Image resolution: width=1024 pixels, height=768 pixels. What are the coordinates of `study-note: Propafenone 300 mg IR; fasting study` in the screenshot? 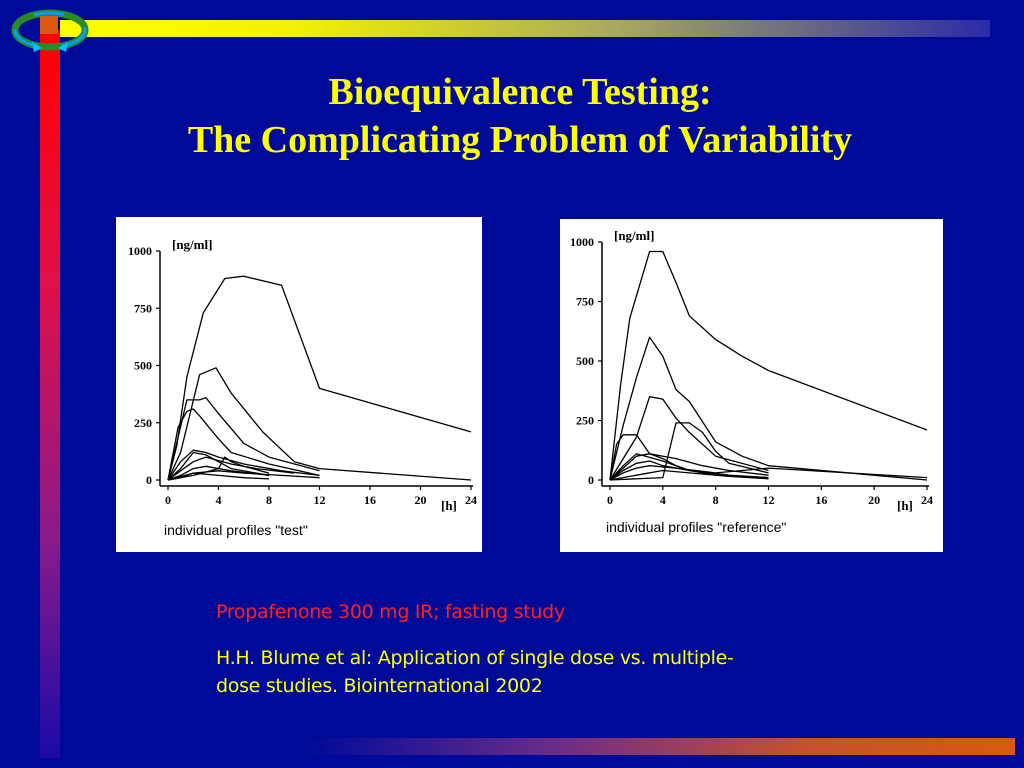 It's located at (390, 612).